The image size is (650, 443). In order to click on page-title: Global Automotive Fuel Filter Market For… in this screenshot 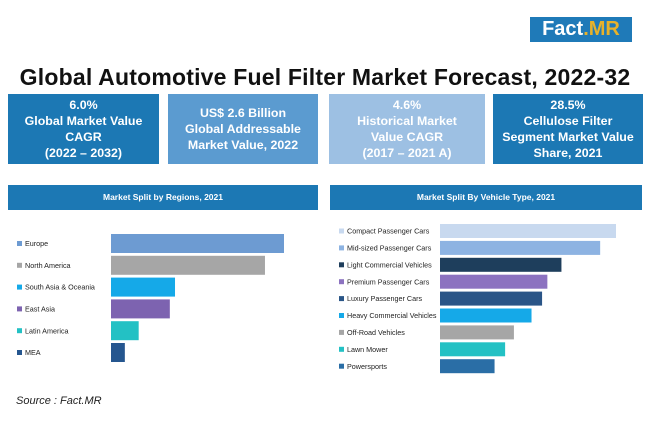, I will do `click(325, 77)`.